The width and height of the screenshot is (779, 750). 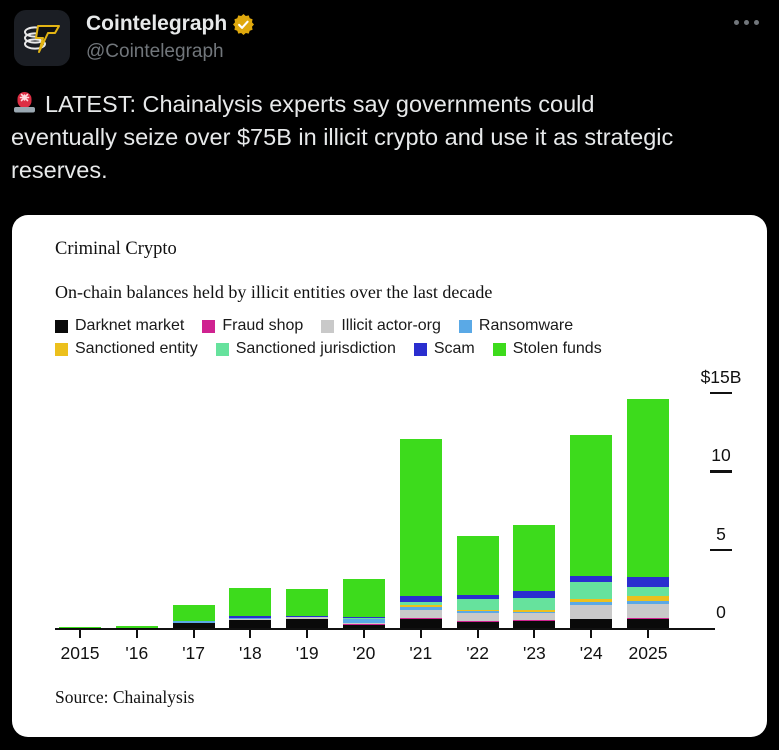 What do you see at coordinates (116, 249) in the screenshot?
I see `chart-title: Criminal Crypto` at bounding box center [116, 249].